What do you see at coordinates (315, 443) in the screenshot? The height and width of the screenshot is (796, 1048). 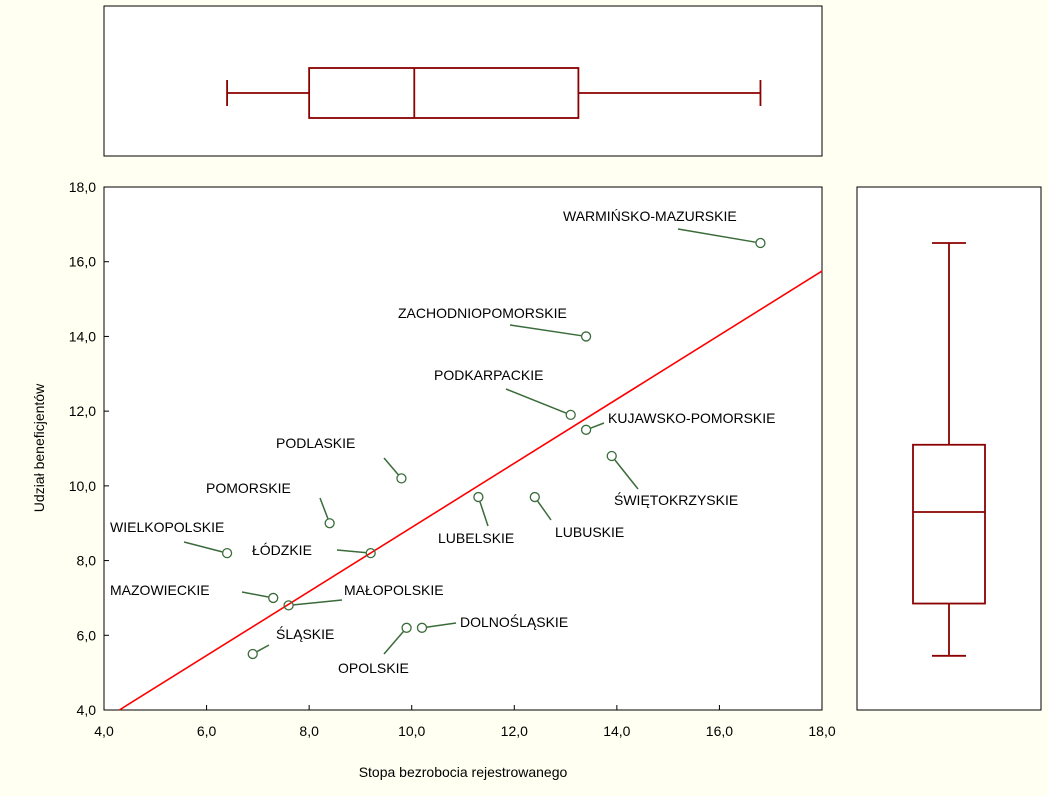 I see `point-label: PODLASKIE` at bounding box center [315, 443].